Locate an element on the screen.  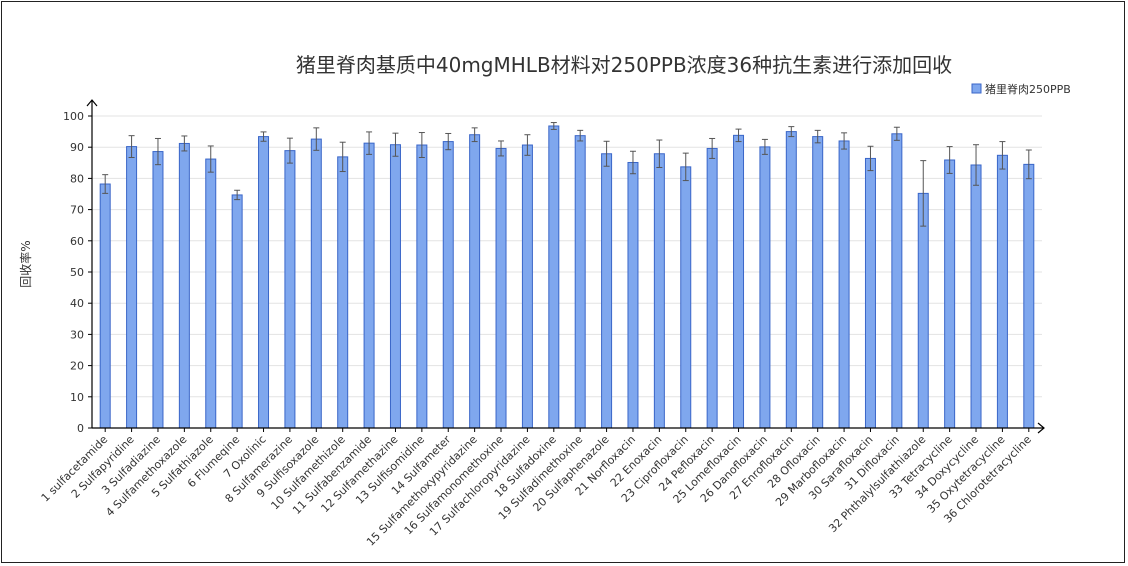
y-tick-label: 20 is located at coordinates (77, 366).